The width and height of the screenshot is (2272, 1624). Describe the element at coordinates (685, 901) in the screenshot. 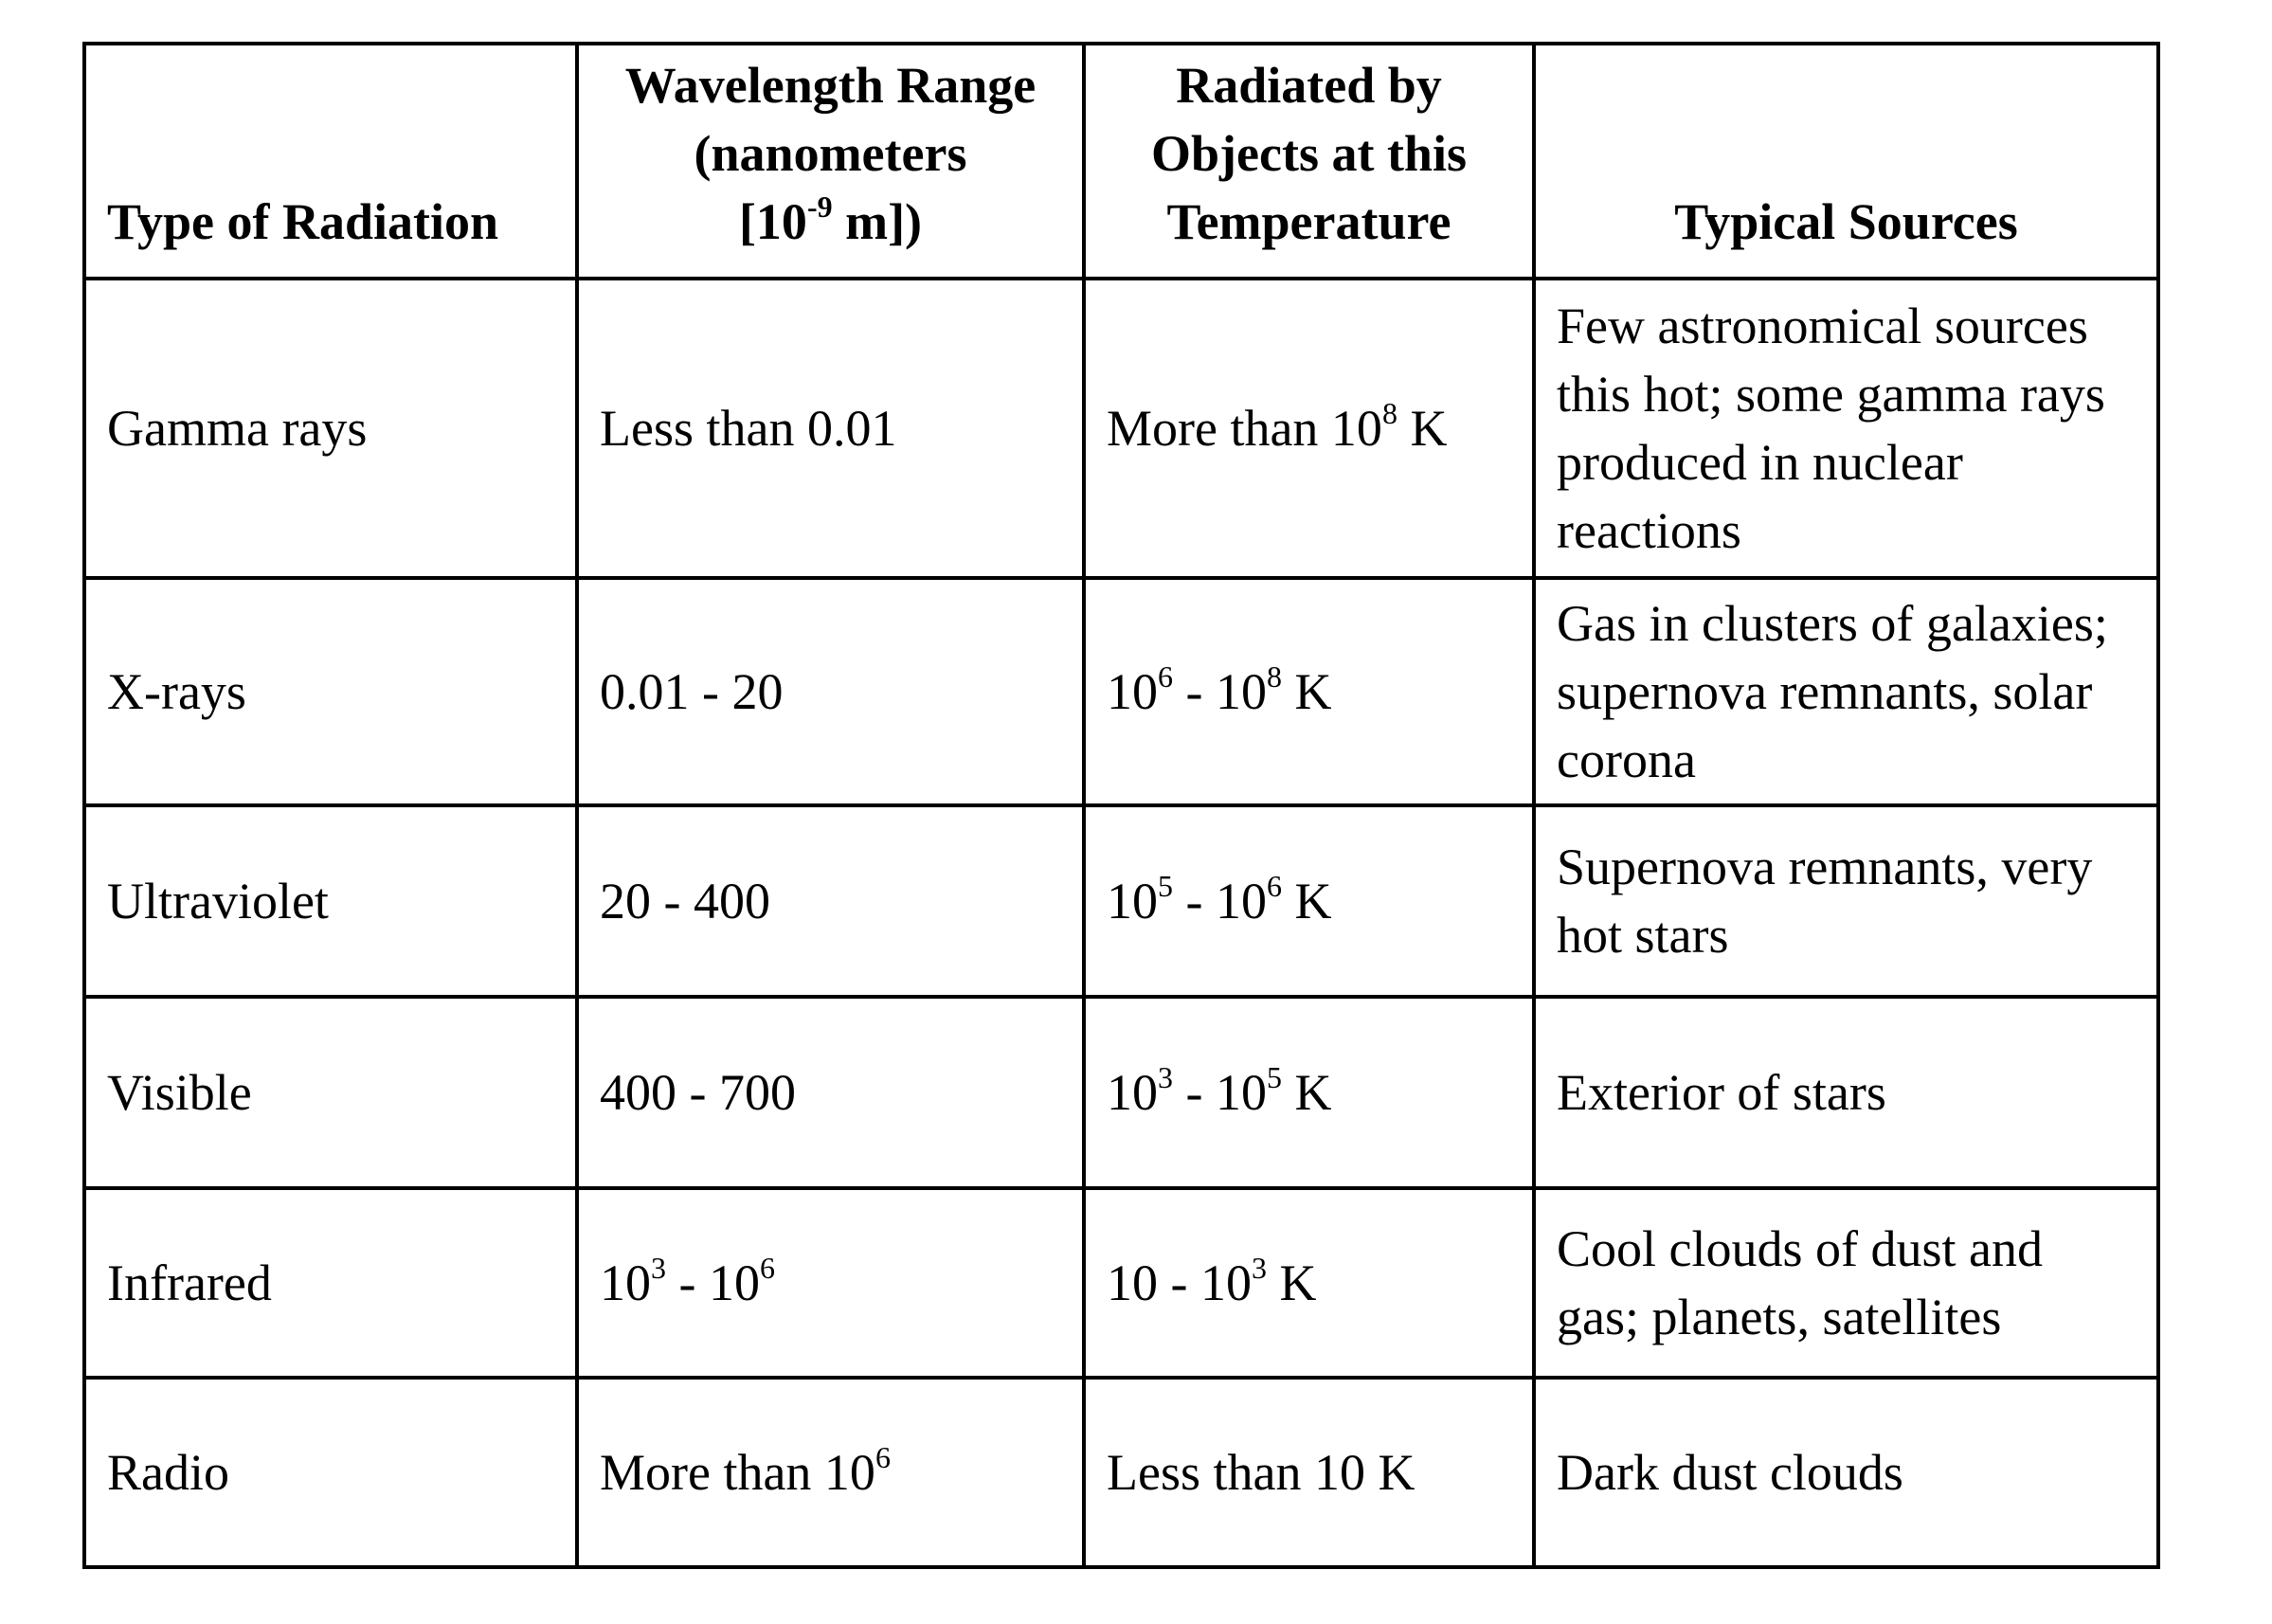

I see `wavelength-text: 20 - 400` at that location.